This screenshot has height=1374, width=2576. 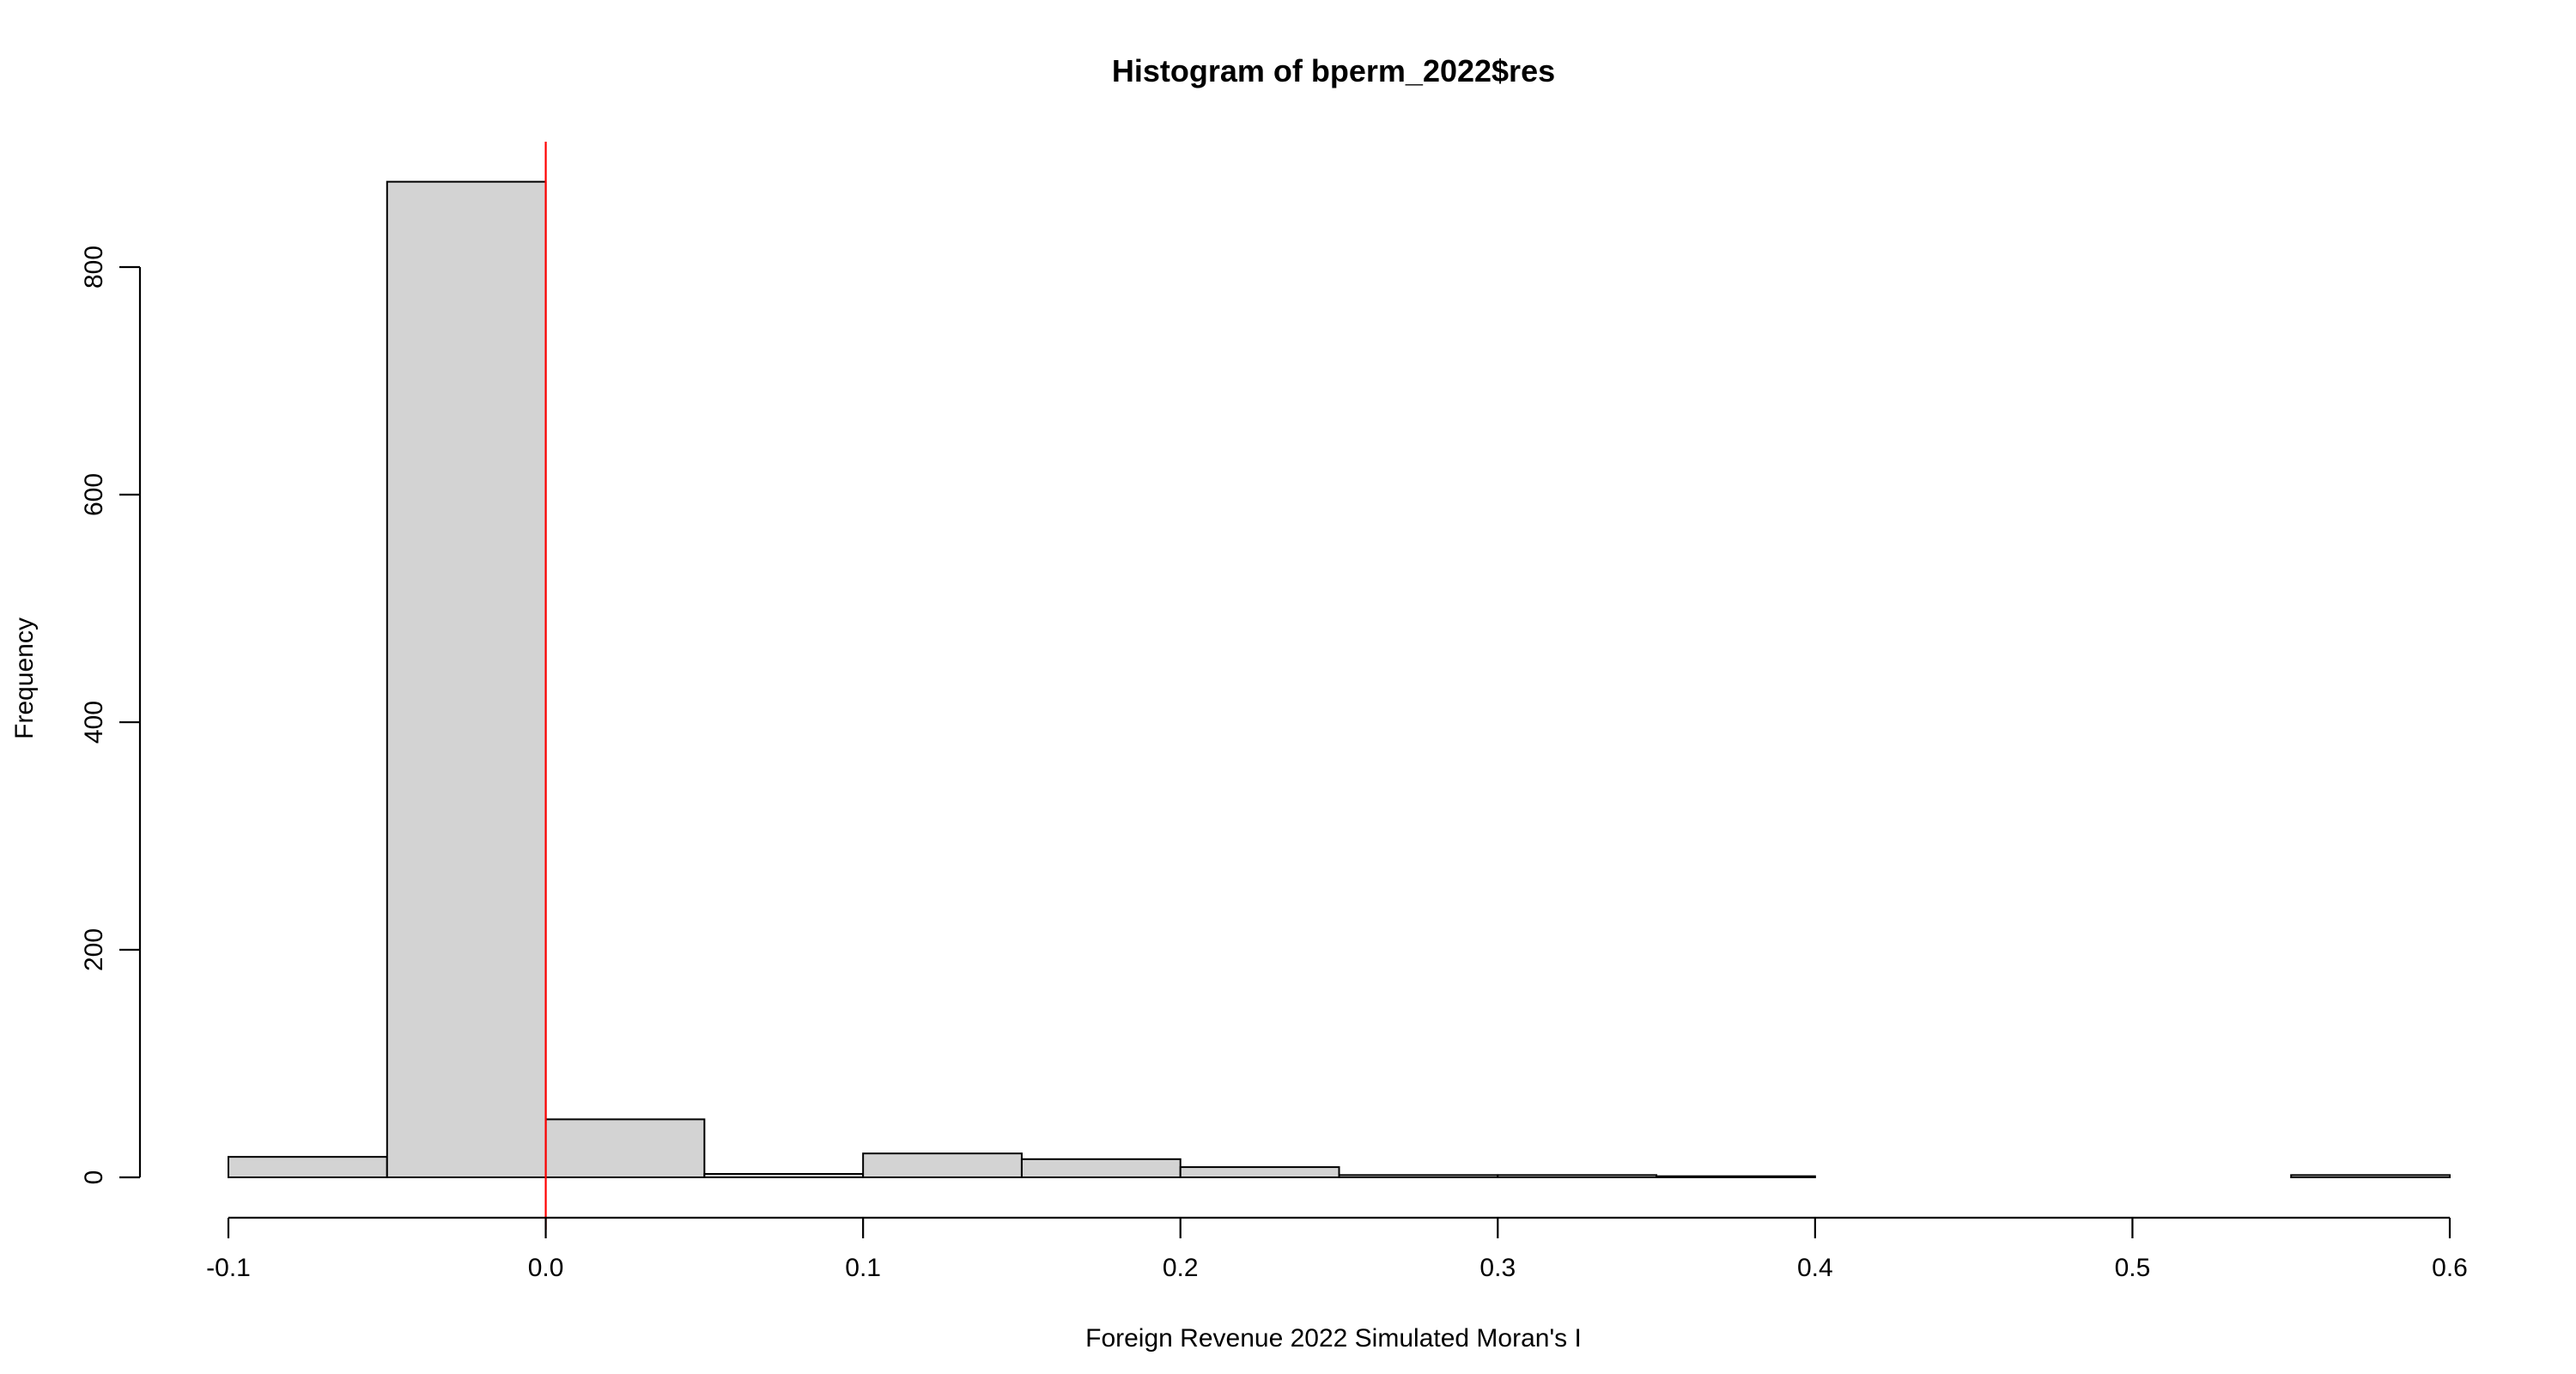 I want to click on x-tick-label-6: 0.5, so click(x=2133, y=1268).